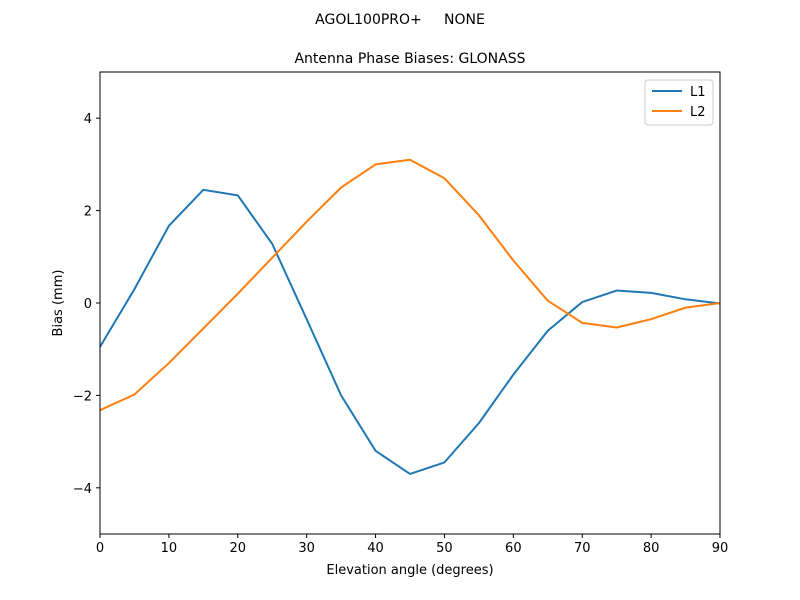 Image resolution: width=800 pixels, height=600 pixels. I want to click on y-tick-label: −2, so click(82, 396).